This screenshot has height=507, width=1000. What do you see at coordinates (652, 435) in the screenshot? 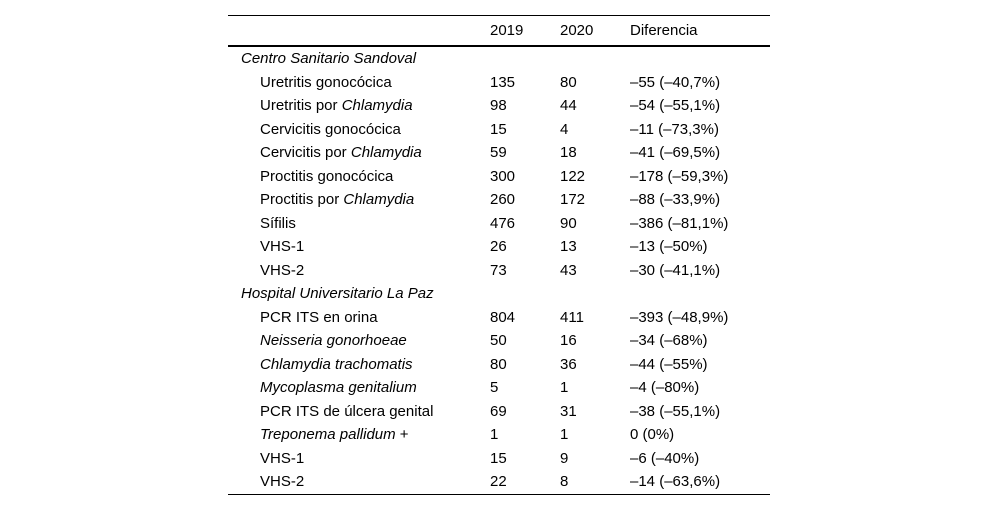
I see `value-diferencia: 0 (0%)` at bounding box center [652, 435].